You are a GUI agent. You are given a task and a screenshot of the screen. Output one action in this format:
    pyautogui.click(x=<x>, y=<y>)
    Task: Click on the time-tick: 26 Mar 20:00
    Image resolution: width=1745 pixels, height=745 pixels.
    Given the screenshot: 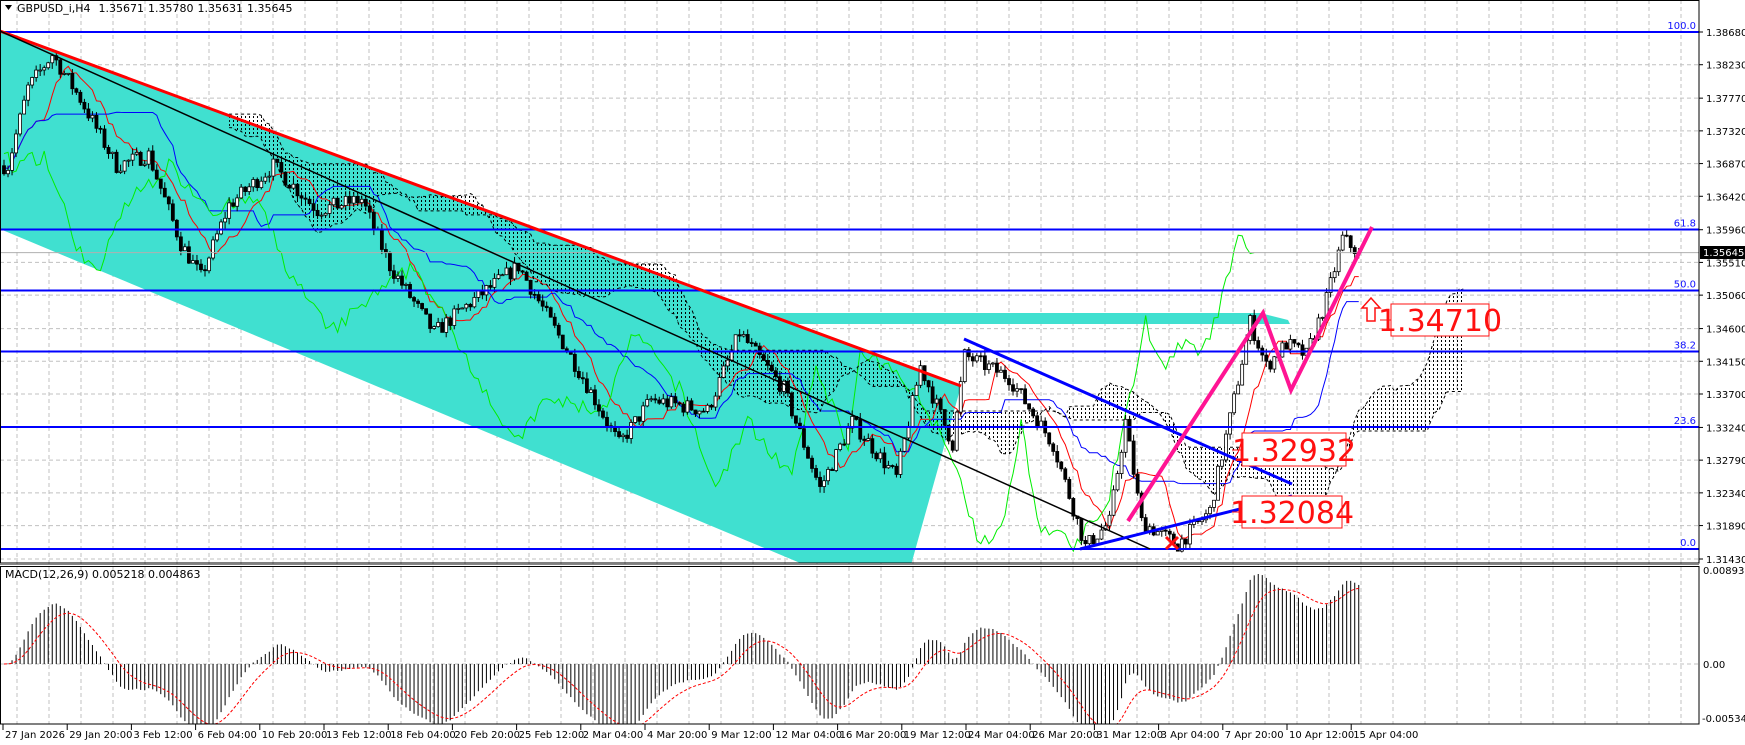 What is the action you would take?
    pyautogui.click(x=1065, y=735)
    